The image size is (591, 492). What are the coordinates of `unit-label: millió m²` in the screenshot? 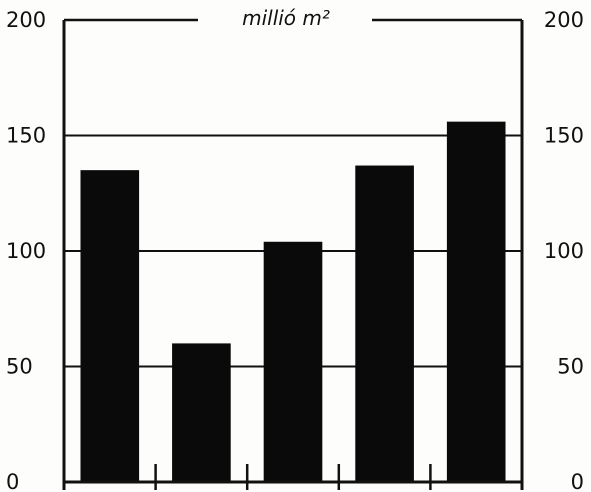 It's located at (286, 18).